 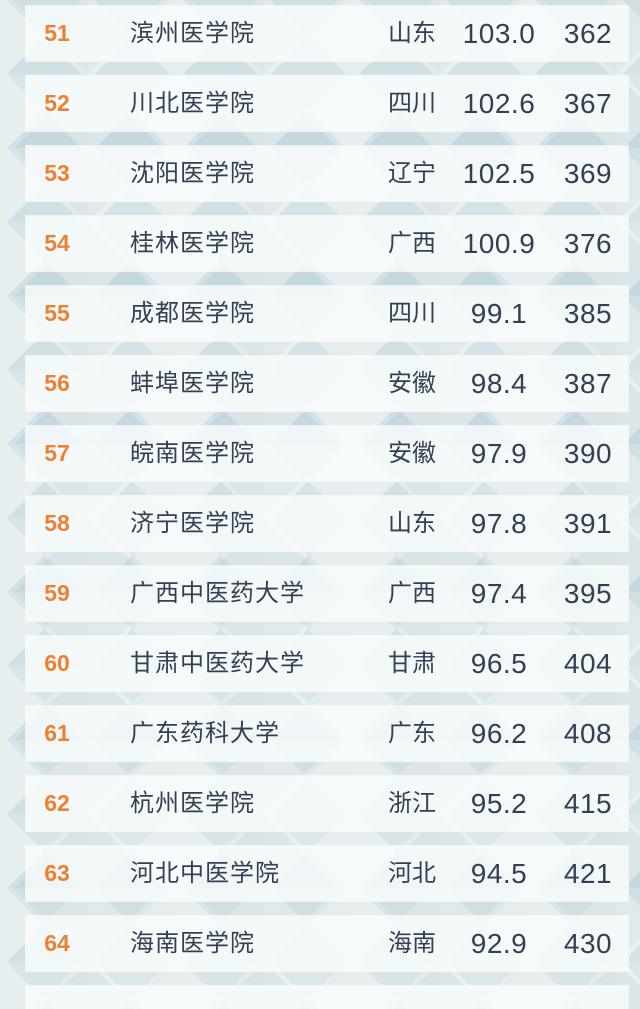 I want to click on national-rank-cell: 391, so click(x=588, y=523).